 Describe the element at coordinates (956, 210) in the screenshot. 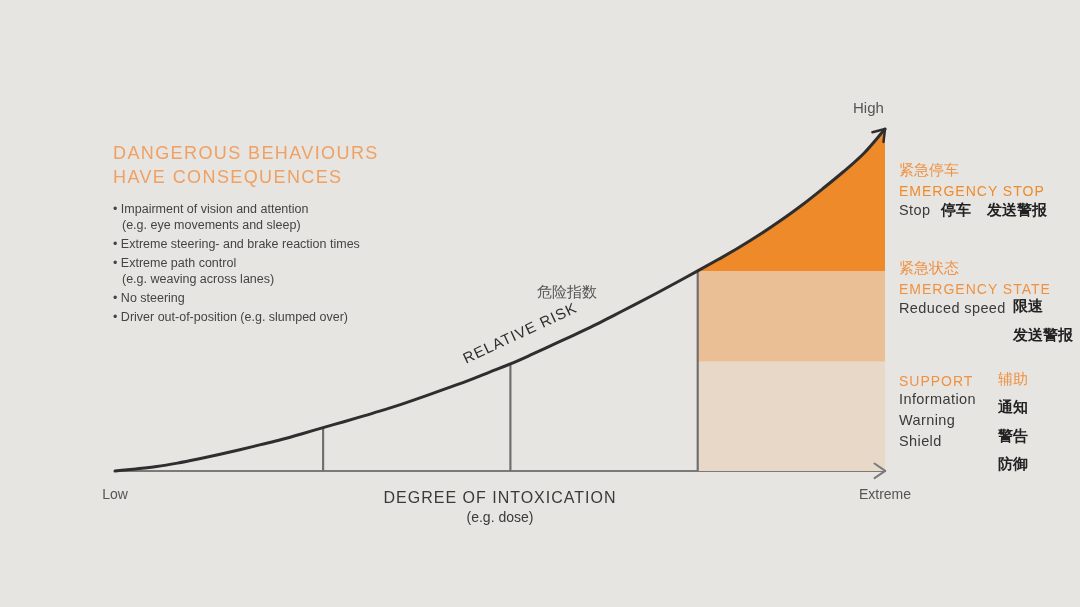

I see `text: 停车` at that location.